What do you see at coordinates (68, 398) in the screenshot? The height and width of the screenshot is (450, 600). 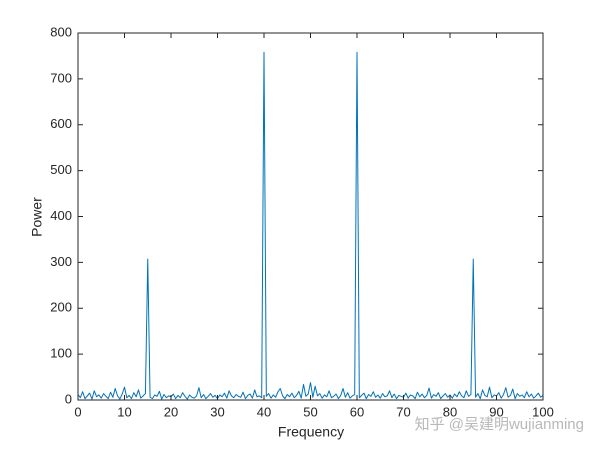 I see `y-tick-label: 0` at bounding box center [68, 398].